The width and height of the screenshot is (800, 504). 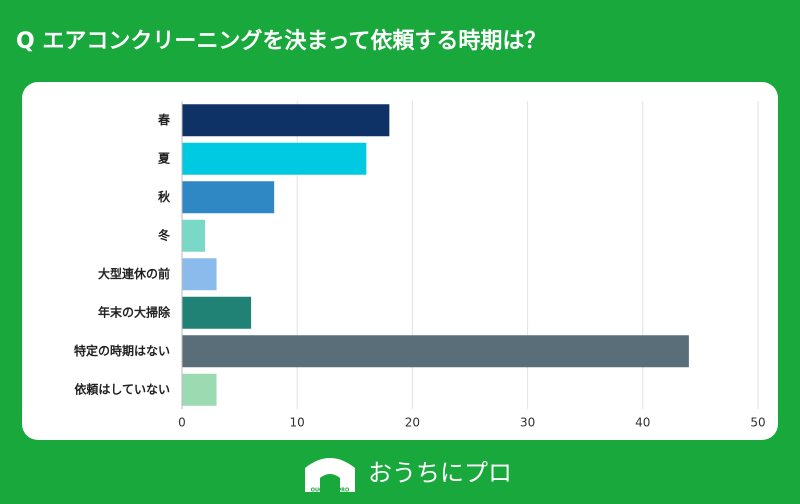 I want to click on logo-text: おうちにプロ, so click(x=440, y=473).